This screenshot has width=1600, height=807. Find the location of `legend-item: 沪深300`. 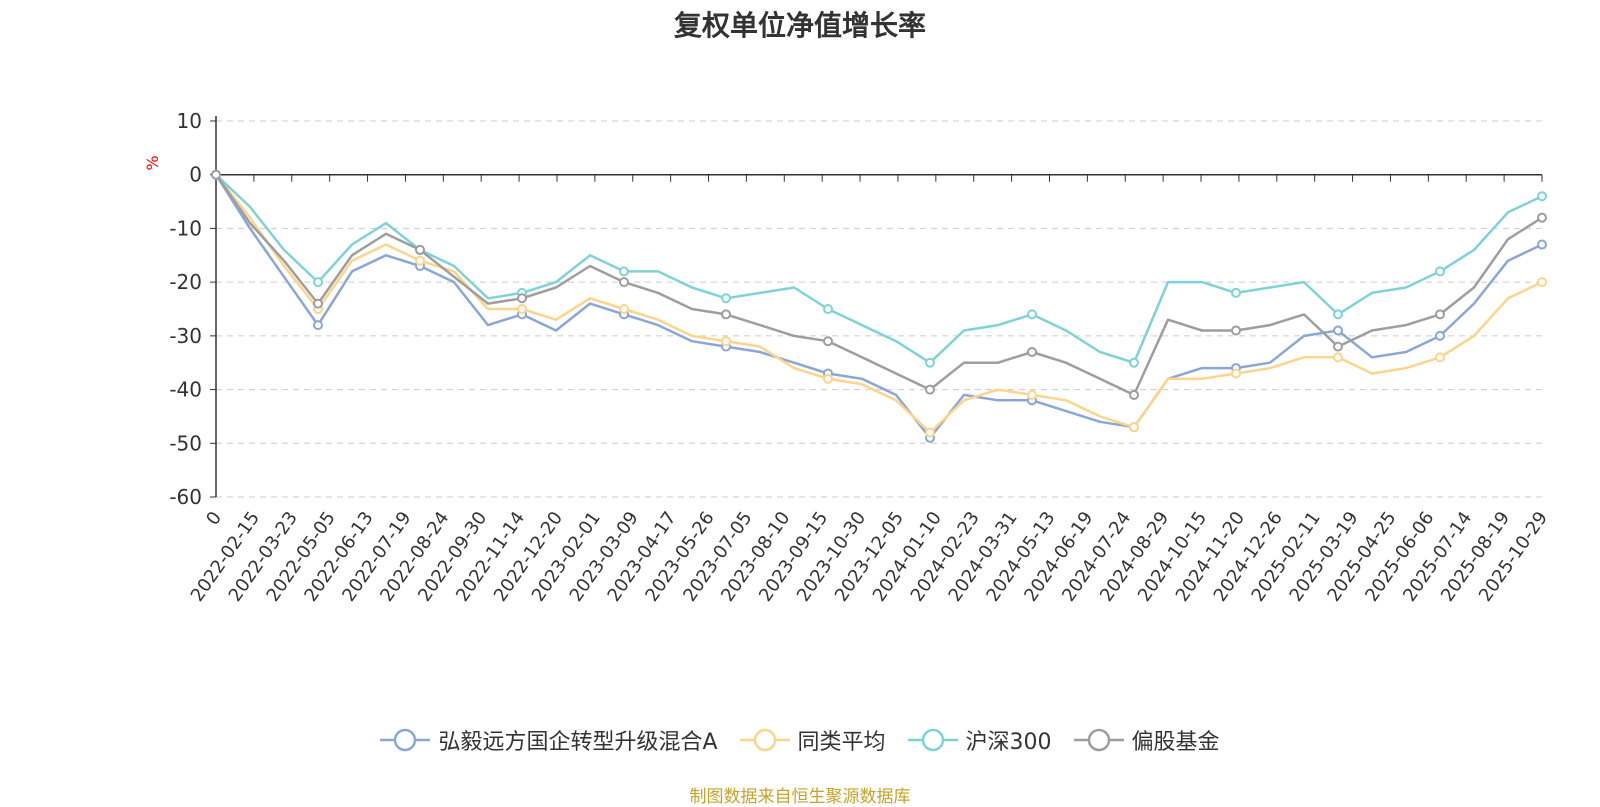

legend-item: 沪深300 is located at coordinates (979, 740).